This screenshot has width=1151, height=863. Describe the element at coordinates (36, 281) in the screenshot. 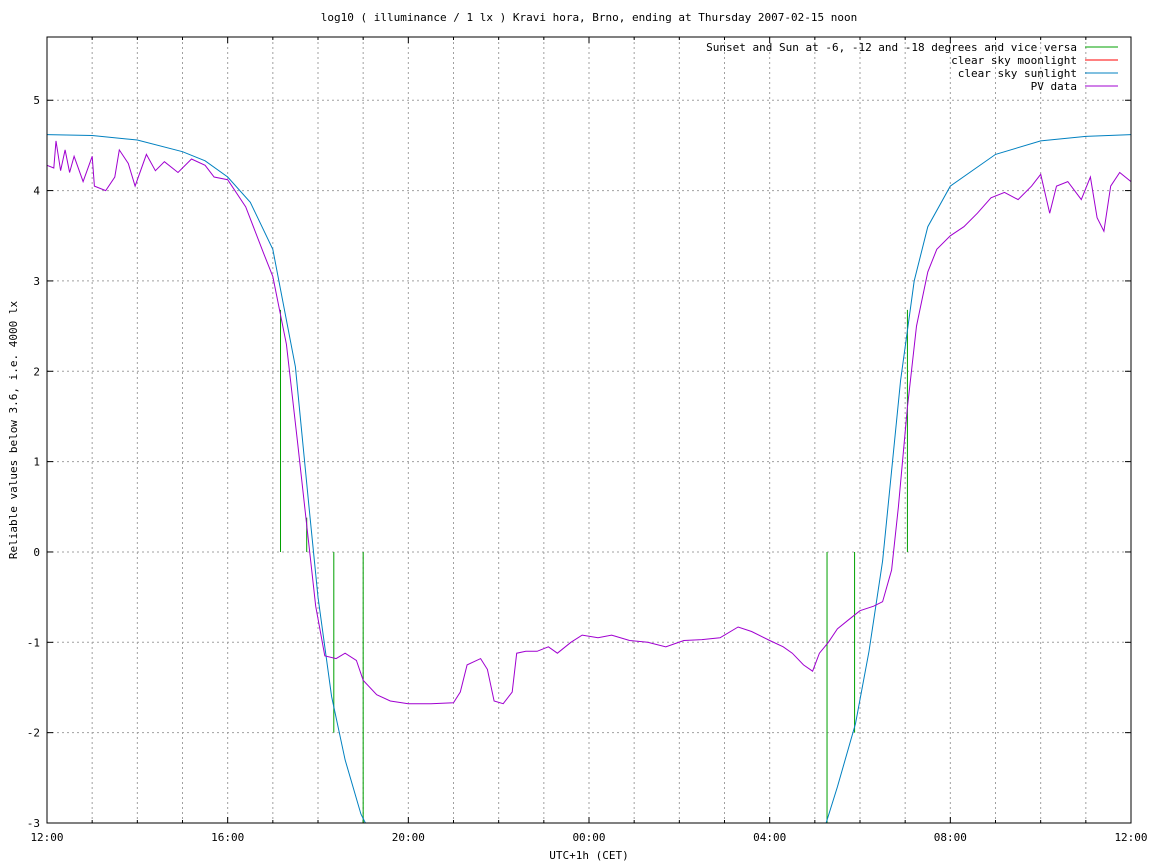

I see `y-tick-label: 3` at that location.